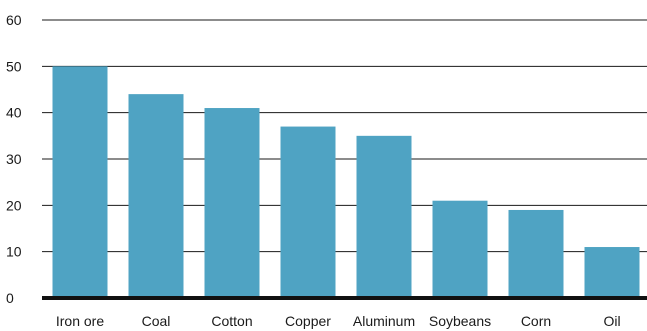 Image resolution: width=647 pixels, height=331 pixels. Describe the element at coordinates (308, 321) in the screenshot. I see `x-category-label: Copper` at that location.